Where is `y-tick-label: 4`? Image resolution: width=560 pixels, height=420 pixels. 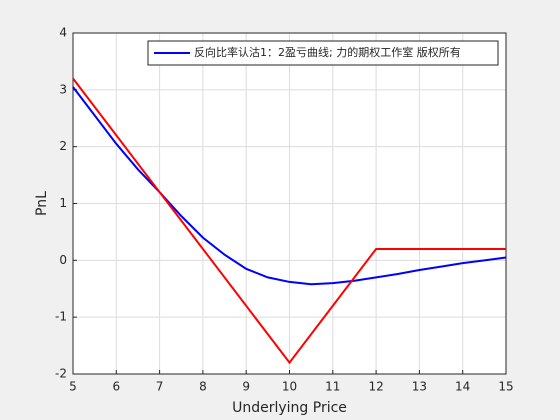
y-tick-label: 4 is located at coordinates (63, 33).